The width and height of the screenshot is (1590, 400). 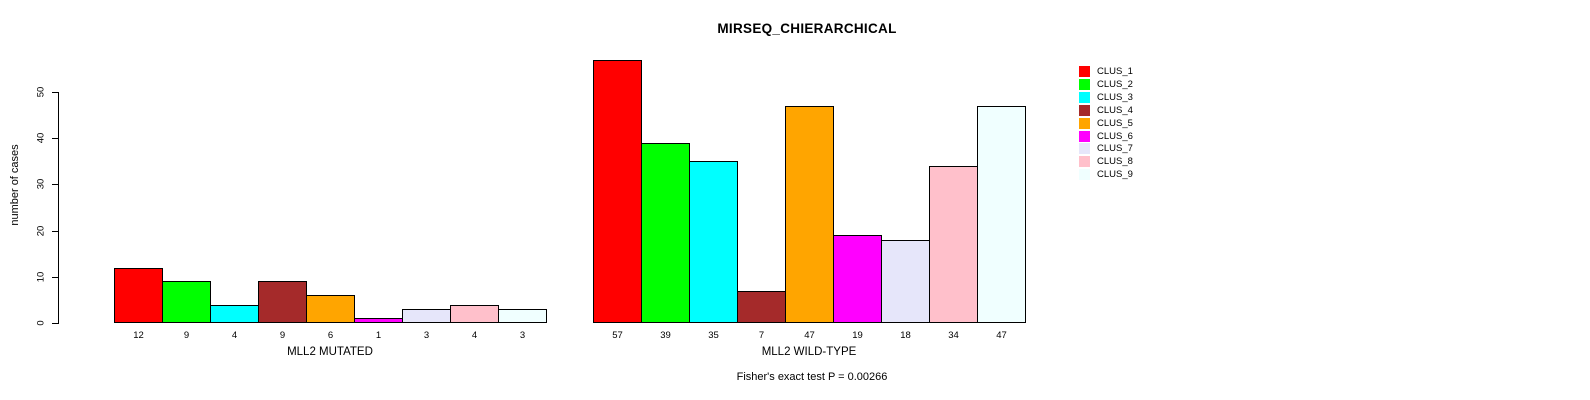 I want to click on legend-label-clus-9: CLUS_9, so click(x=1115, y=175).